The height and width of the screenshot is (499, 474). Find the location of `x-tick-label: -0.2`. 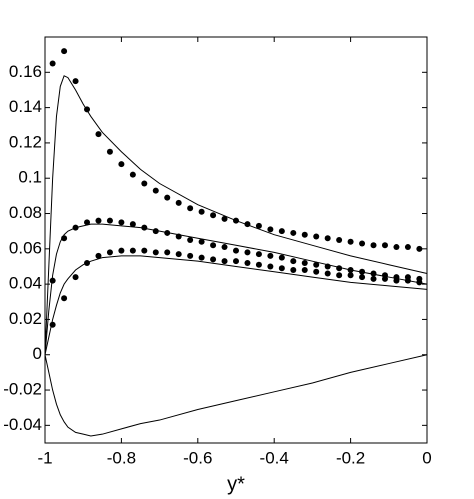

x-tick-label: -0.2 is located at coordinates (350, 457).